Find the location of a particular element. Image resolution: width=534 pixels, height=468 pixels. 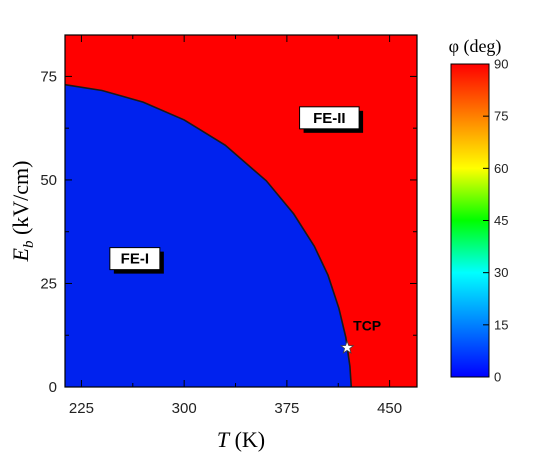

y-tick-label: 25 is located at coordinates (48, 283).